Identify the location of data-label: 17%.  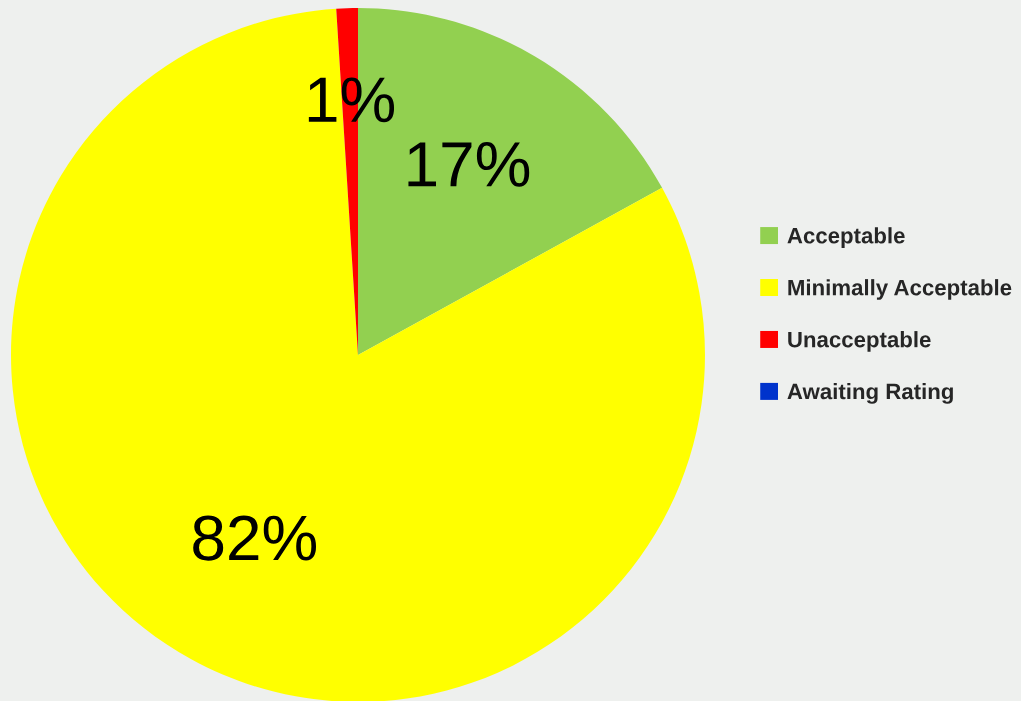
(469, 164).